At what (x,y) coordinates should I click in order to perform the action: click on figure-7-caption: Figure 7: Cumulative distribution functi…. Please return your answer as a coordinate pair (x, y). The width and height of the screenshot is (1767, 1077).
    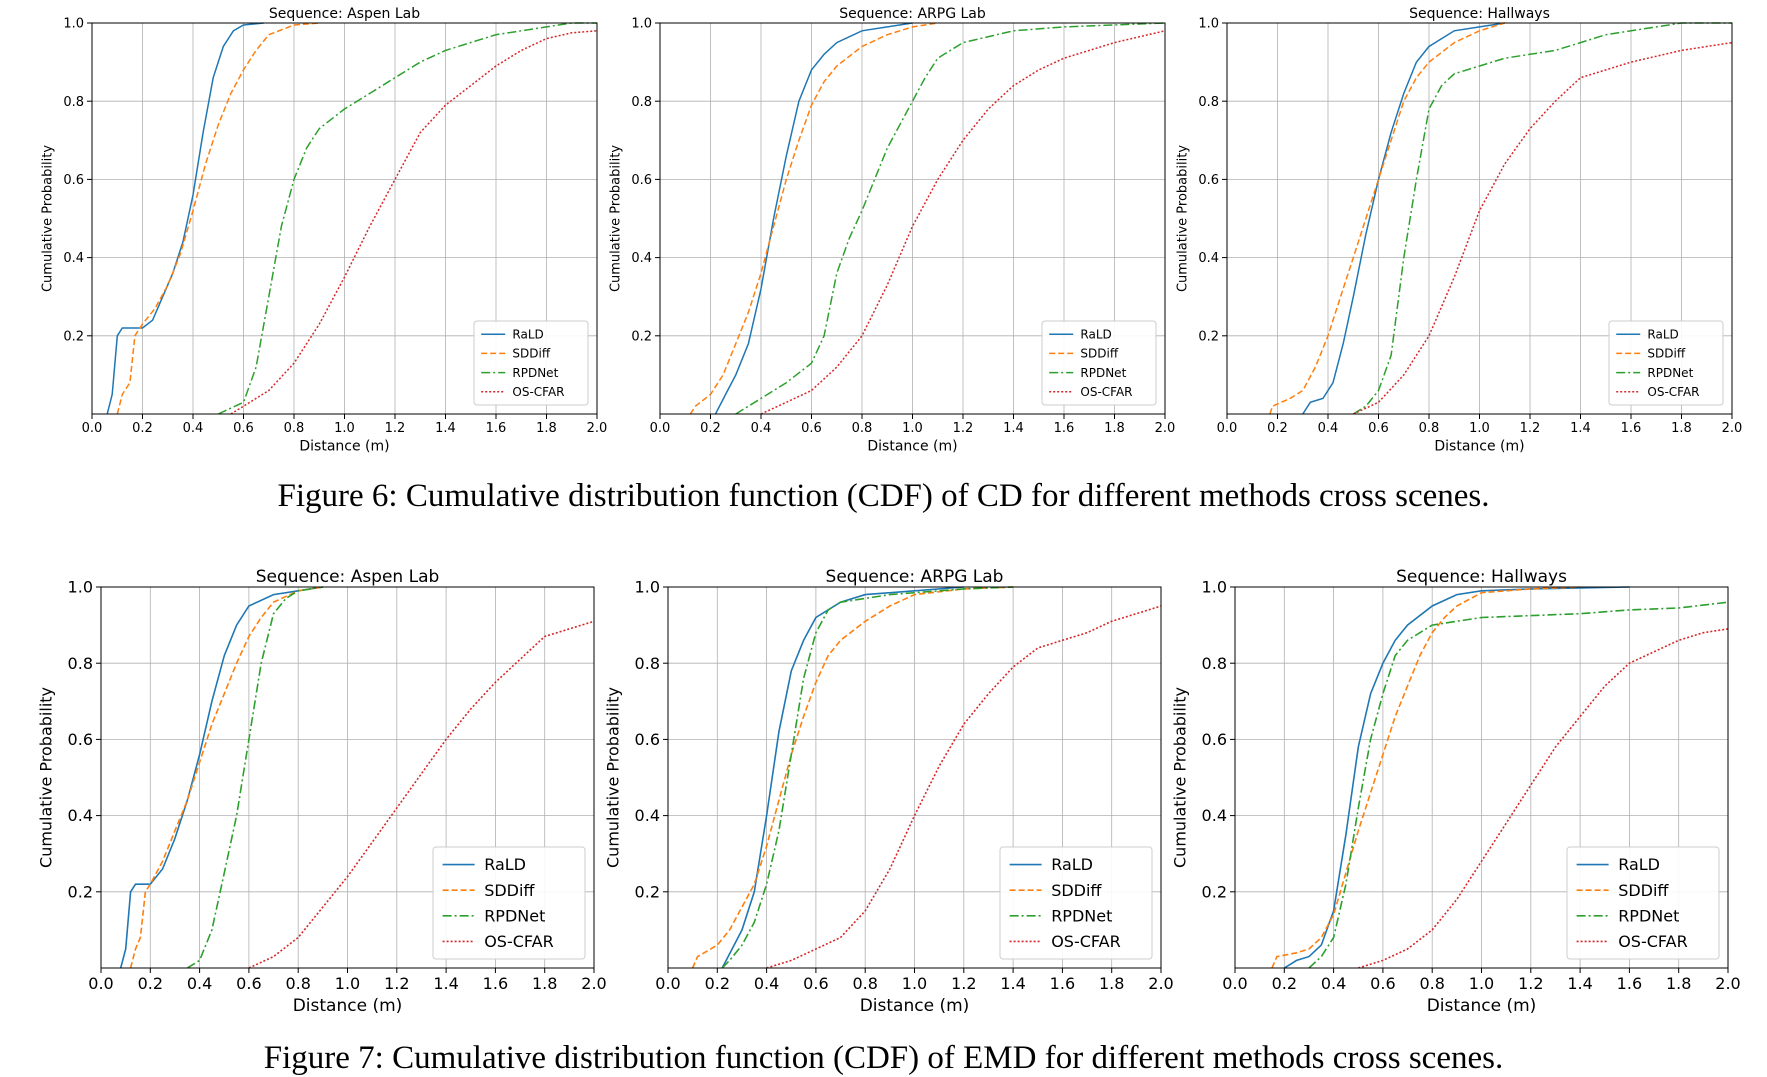
    Looking at the image, I should click on (883, 1058).